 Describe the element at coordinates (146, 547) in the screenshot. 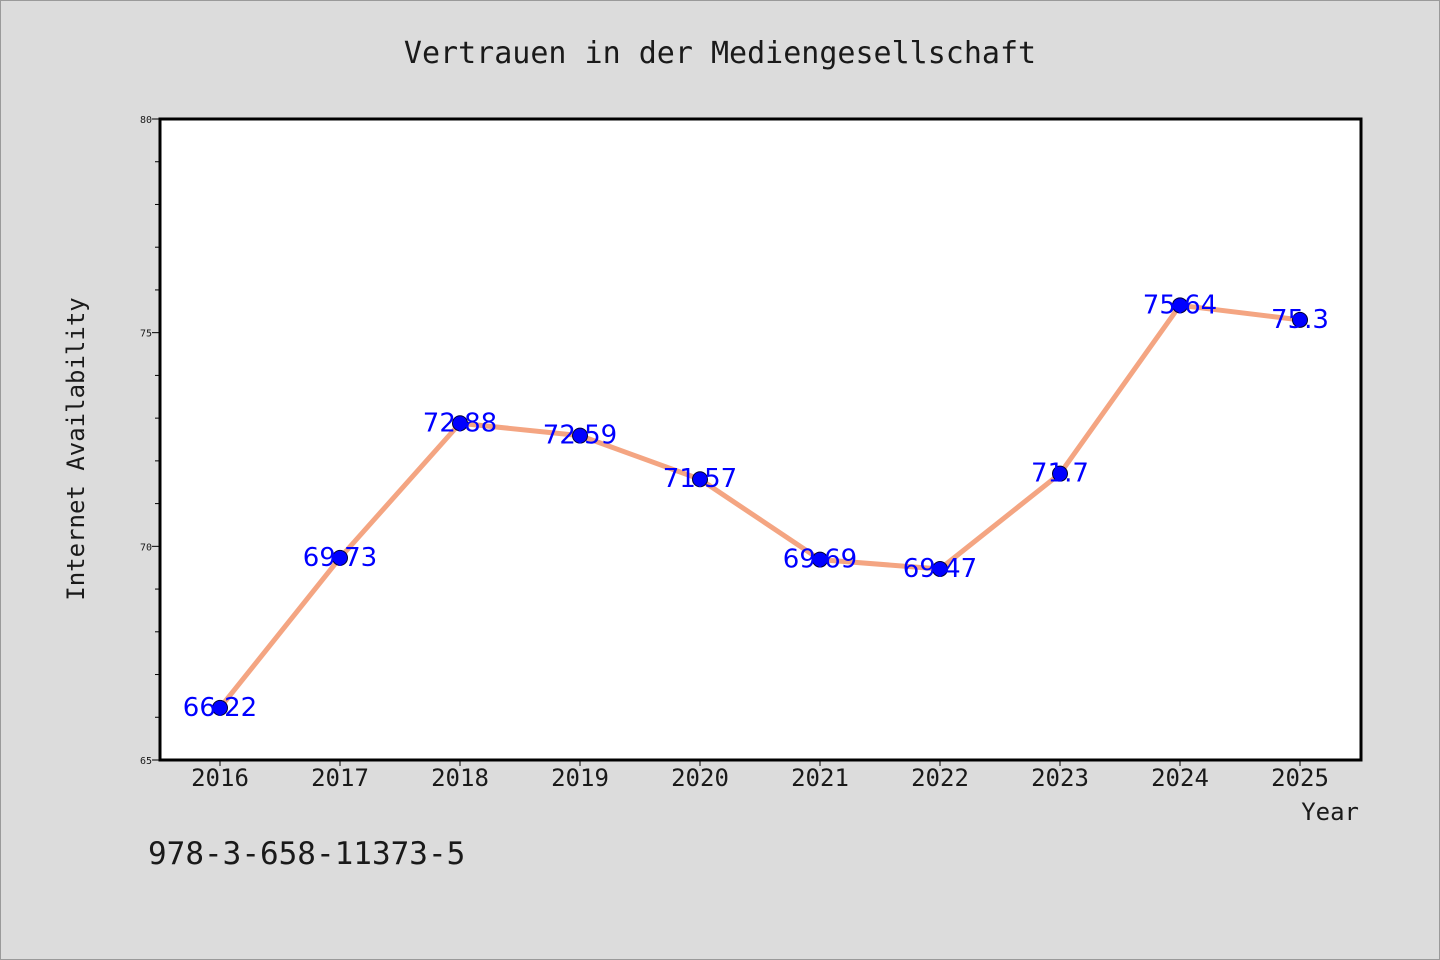

I see `y-tick-label: 70` at that location.